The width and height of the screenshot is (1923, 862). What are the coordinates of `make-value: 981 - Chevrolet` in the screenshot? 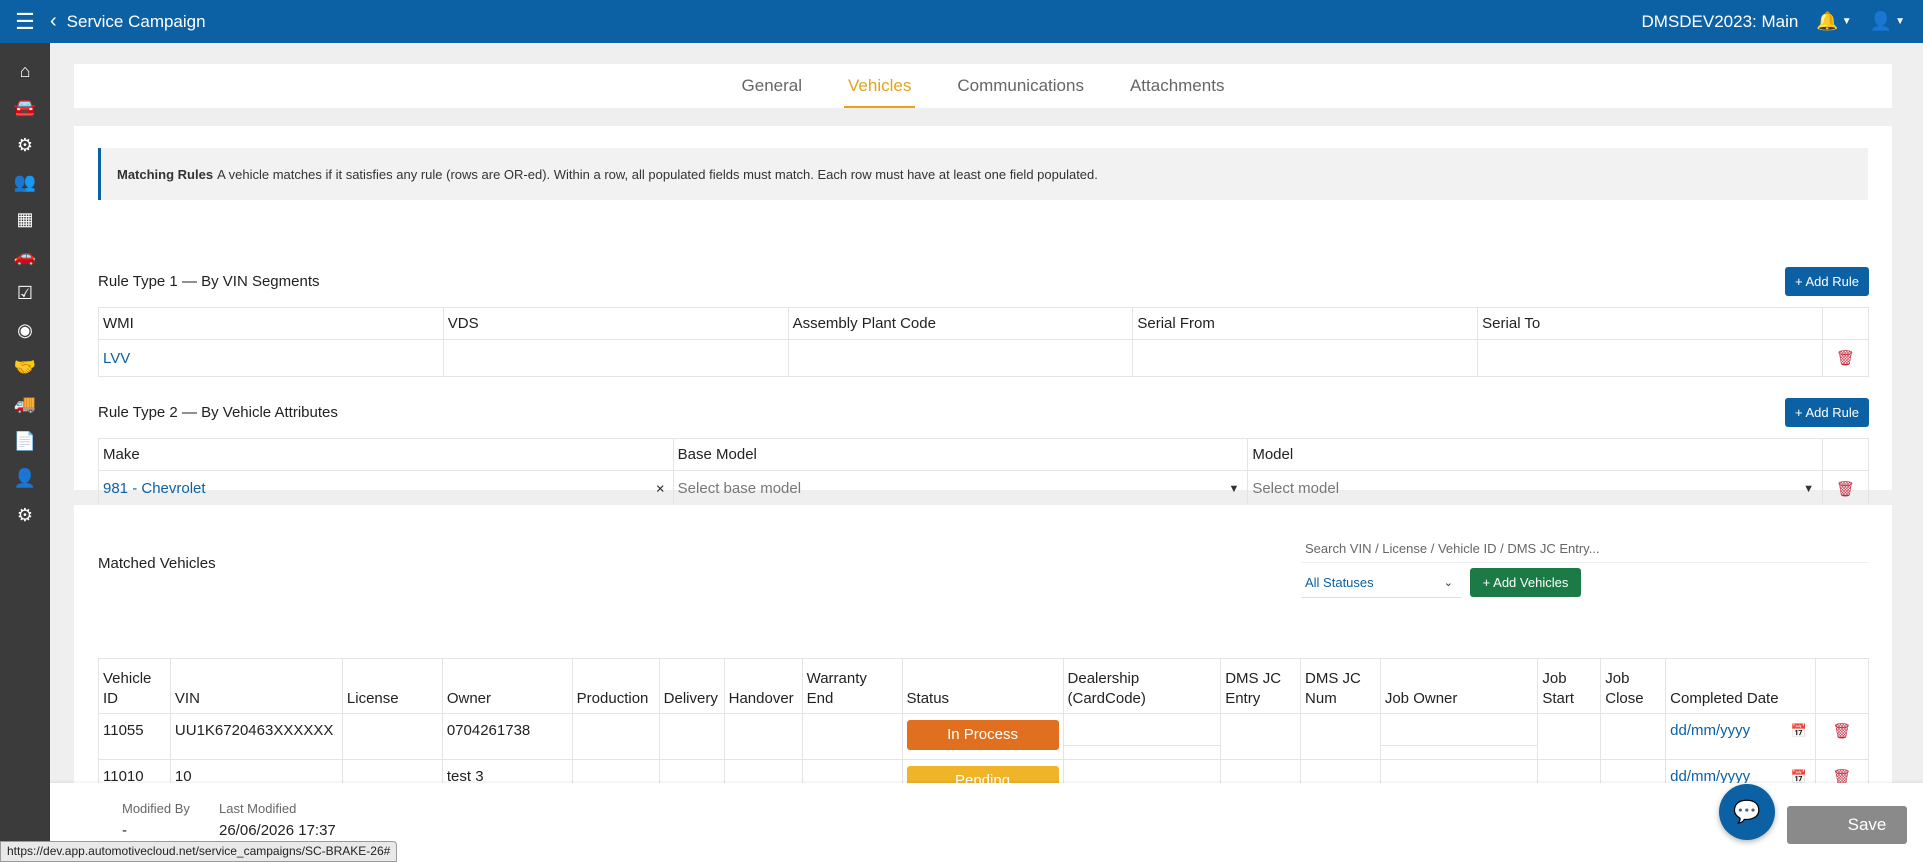 It's located at (154, 488).